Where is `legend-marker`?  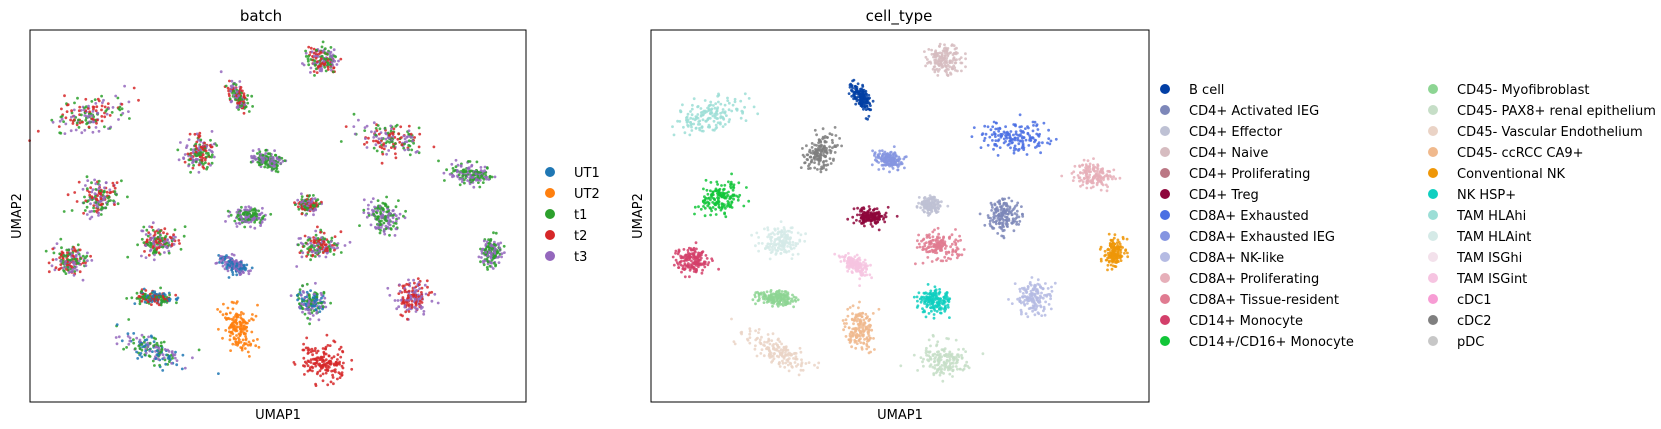
legend-marker is located at coordinates (550, 193).